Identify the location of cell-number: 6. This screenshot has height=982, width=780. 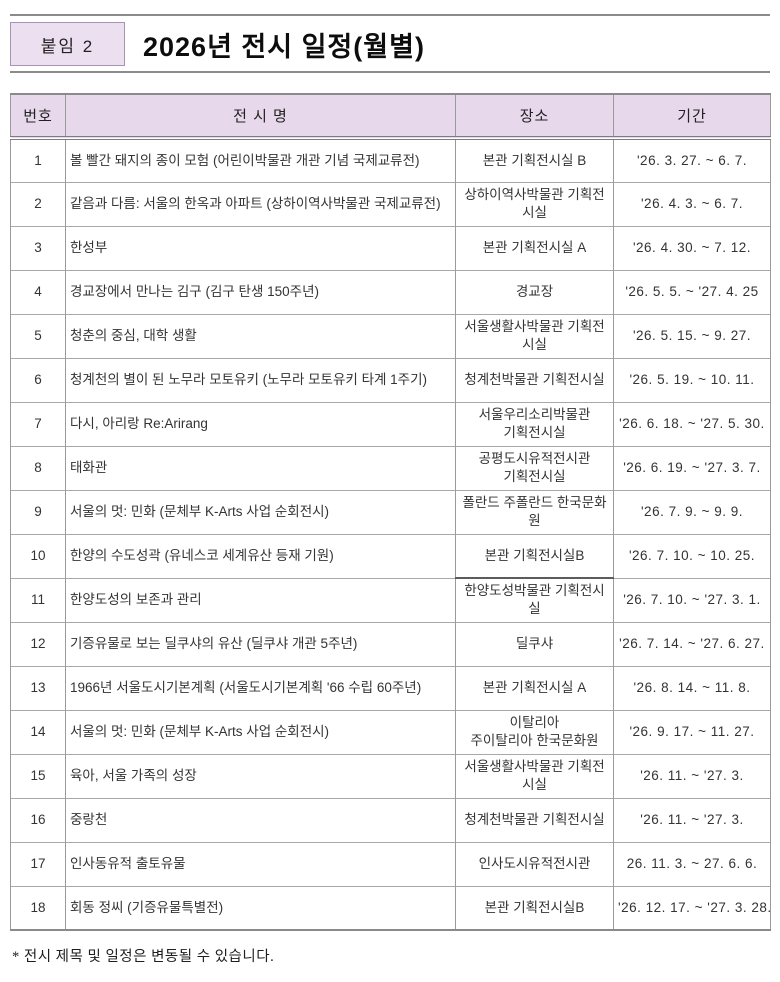
(38, 379).